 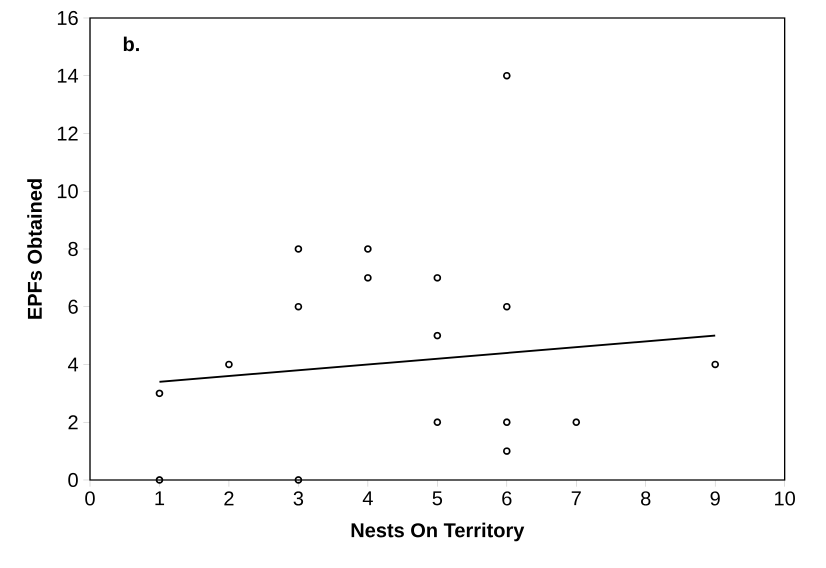 What do you see at coordinates (437, 498) in the screenshot?
I see `x-tick-label: 5` at bounding box center [437, 498].